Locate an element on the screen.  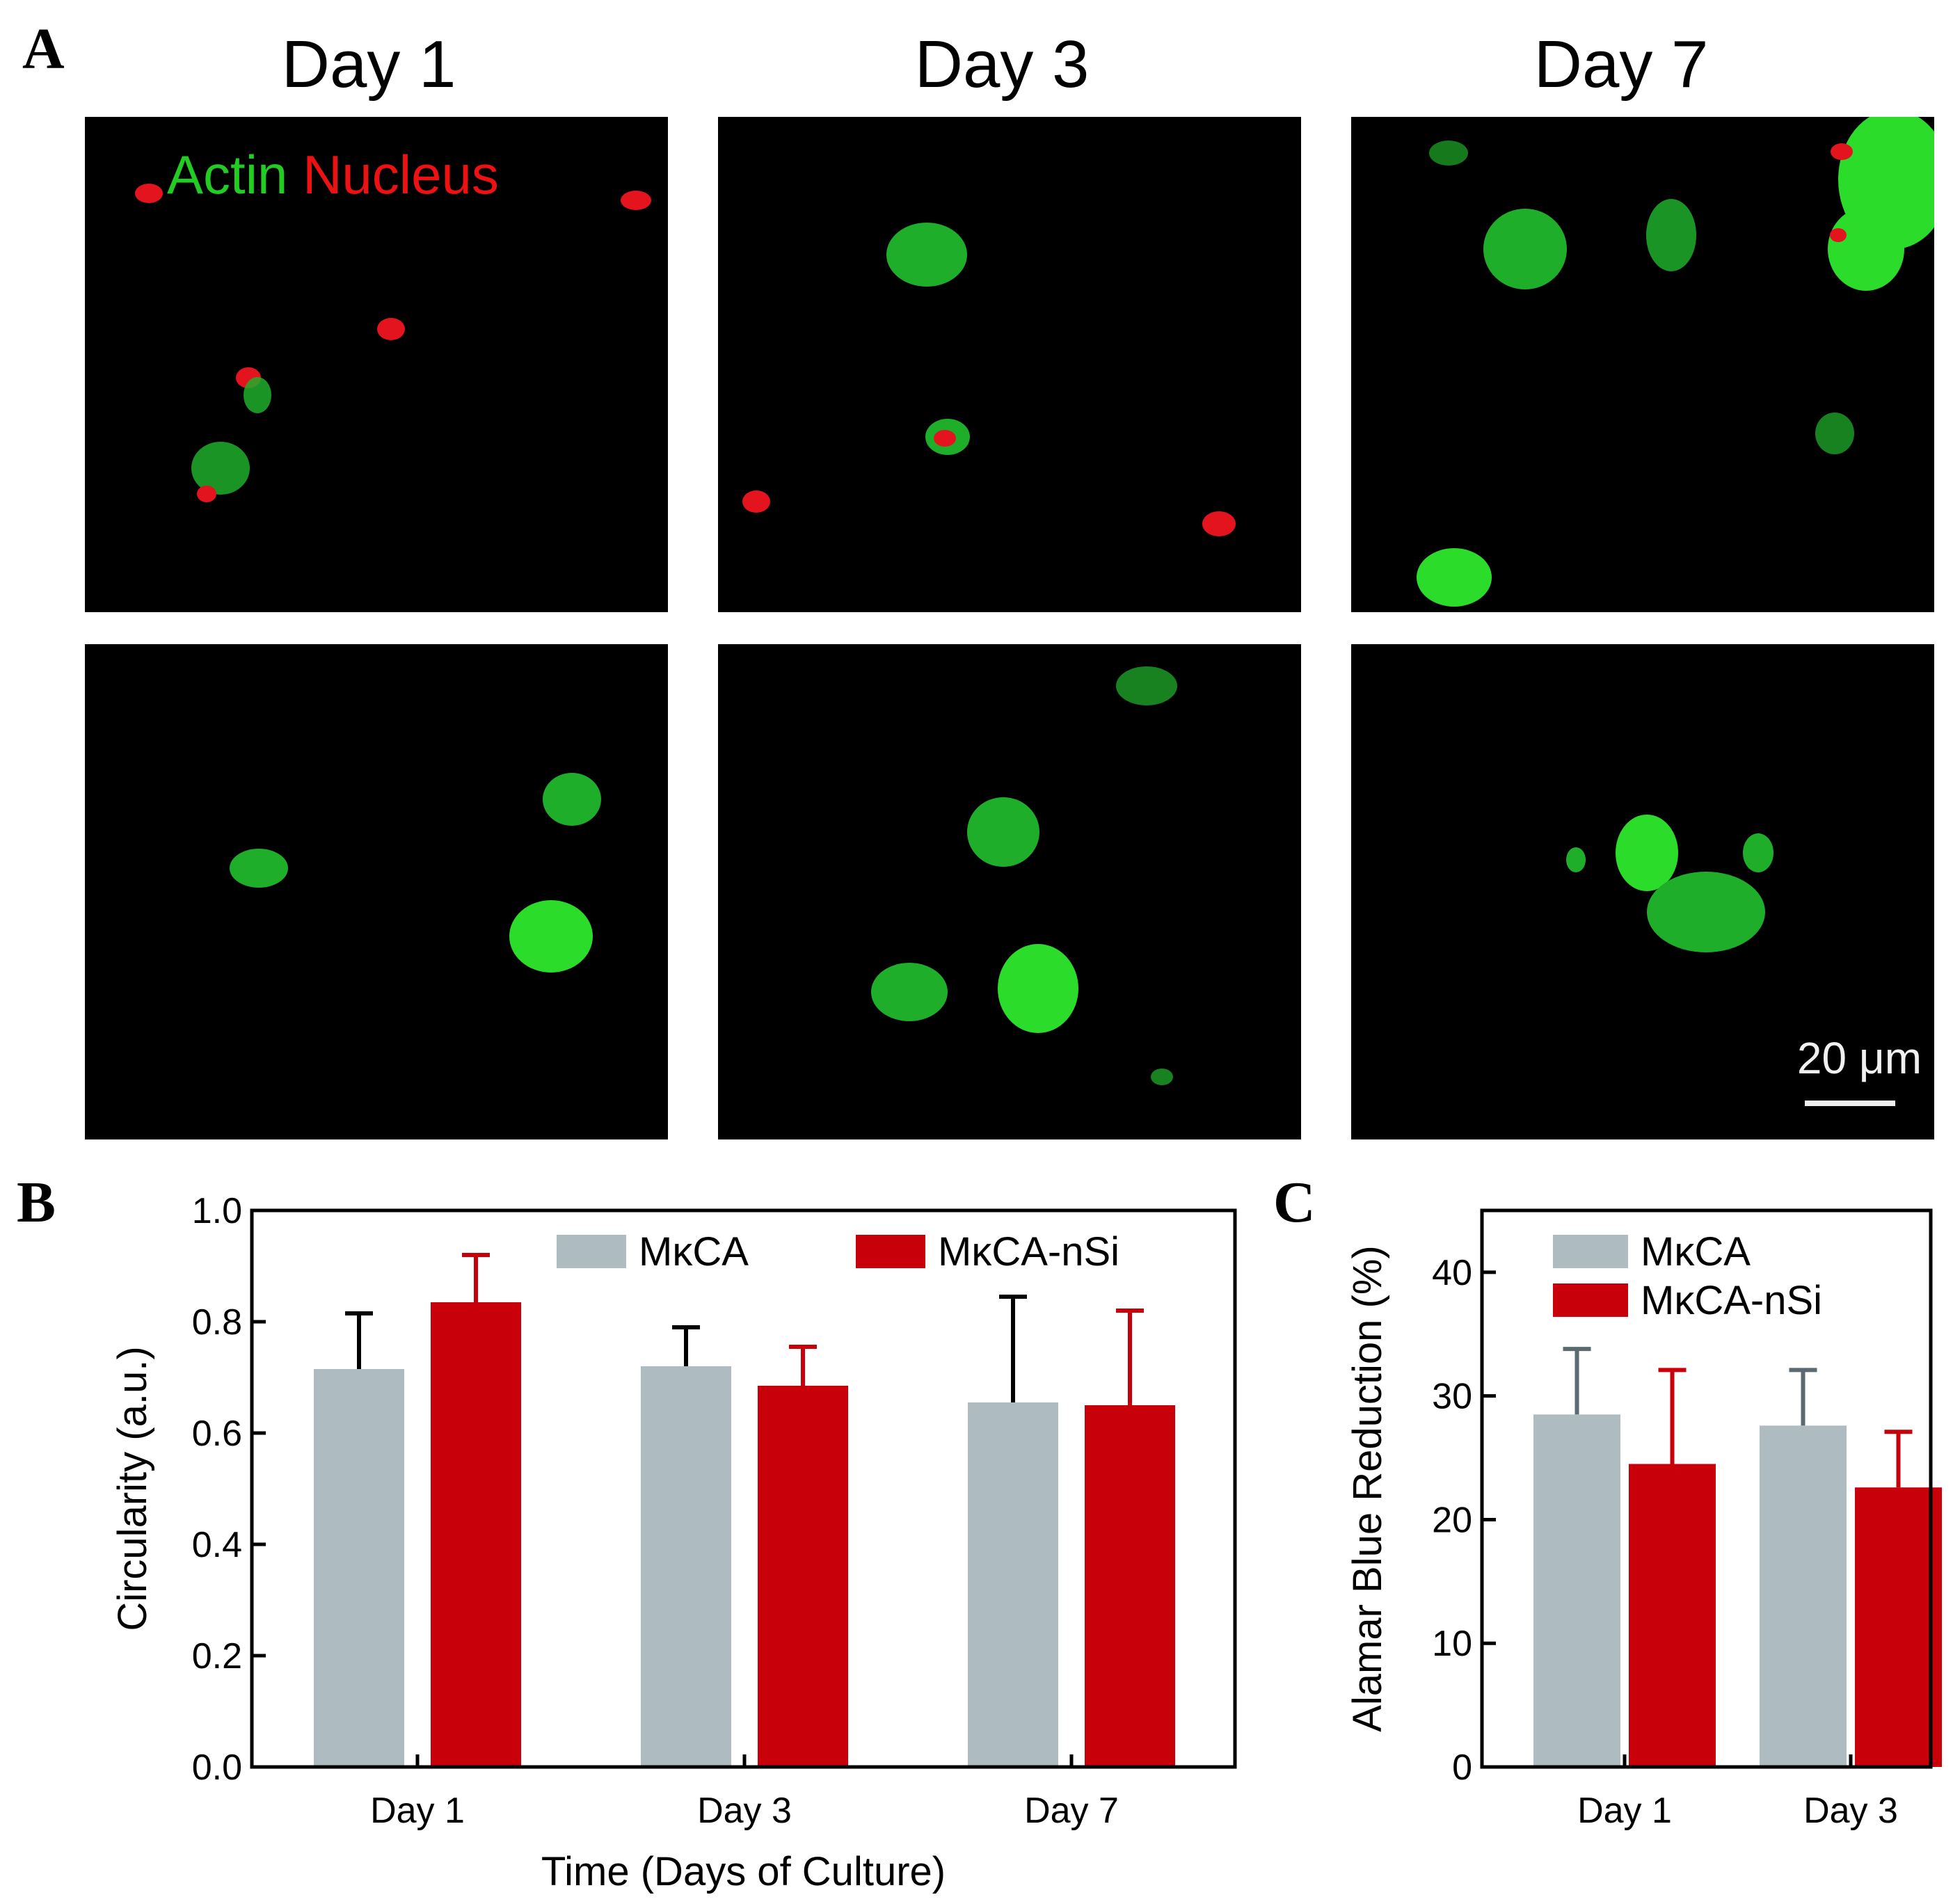
b-x-axis-label: Time (Days of Culture) is located at coordinates (743, 1871).